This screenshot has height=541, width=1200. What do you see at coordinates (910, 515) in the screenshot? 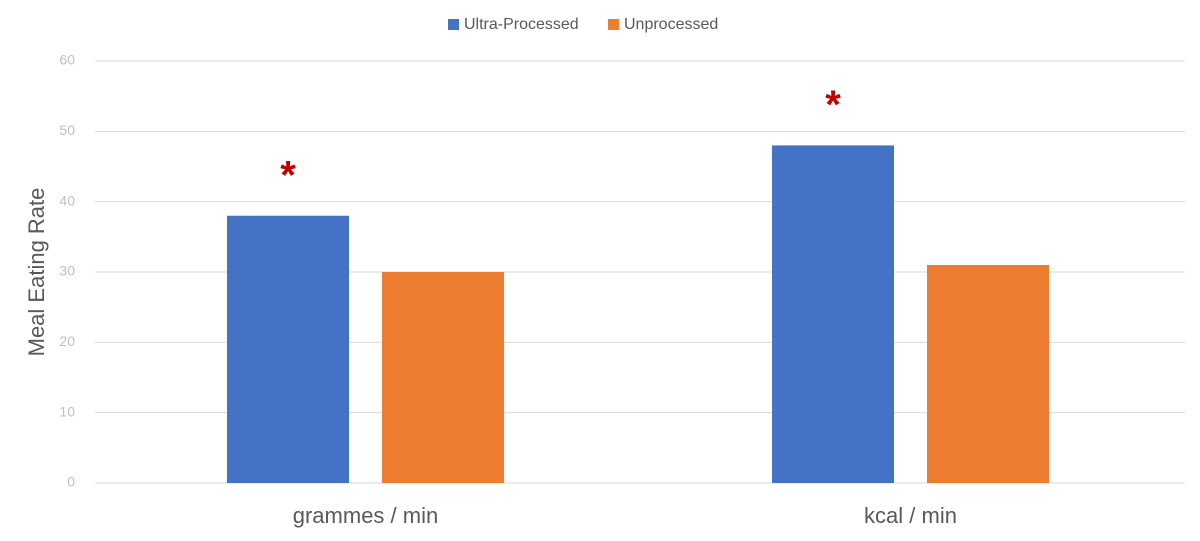
I see `x-tick-label: kcal / min` at bounding box center [910, 515].